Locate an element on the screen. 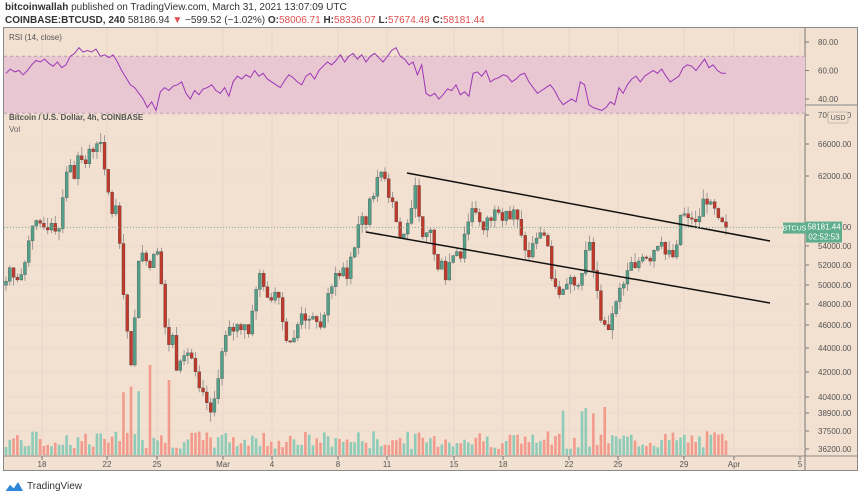 The image size is (860, 498). channel-lower-trendline is located at coordinates (568, 267).